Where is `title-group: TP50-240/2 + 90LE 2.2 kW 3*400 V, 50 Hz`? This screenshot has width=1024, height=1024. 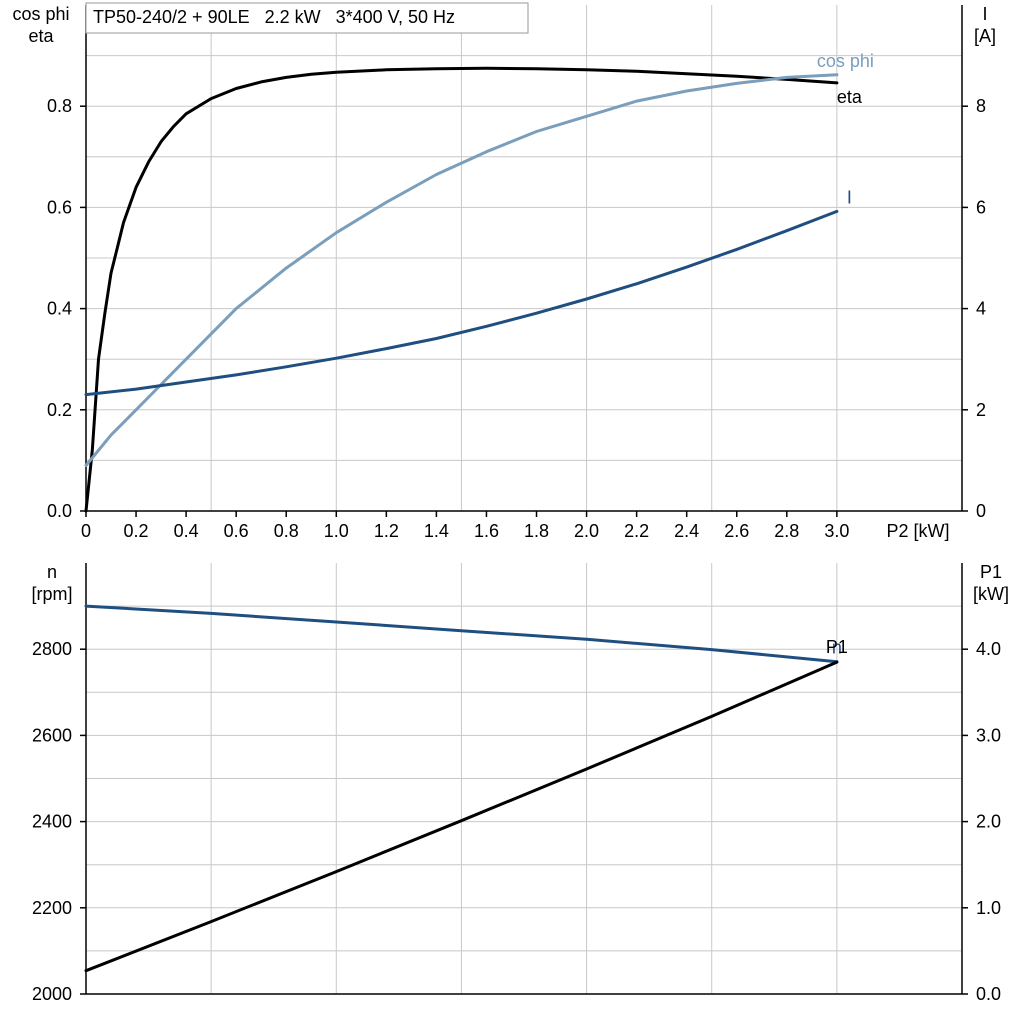 title-group: TP50-240/2 + 90LE 2.2 kW 3*400 V, 50 Hz is located at coordinates (307, 18).